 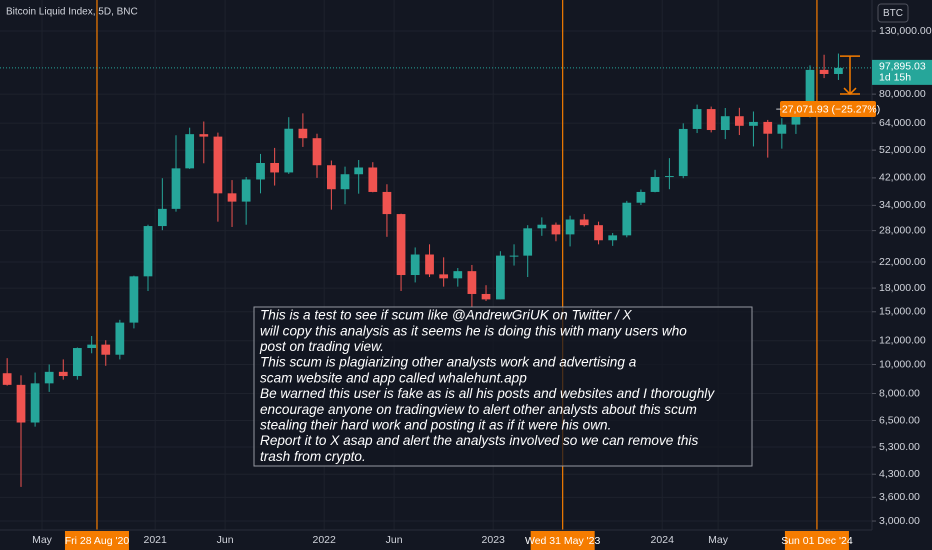 What do you see at coordinates (902, 178) in the screenshot?
I see `y-tick-label: 42,000.00` at bounding box center [902, 178].